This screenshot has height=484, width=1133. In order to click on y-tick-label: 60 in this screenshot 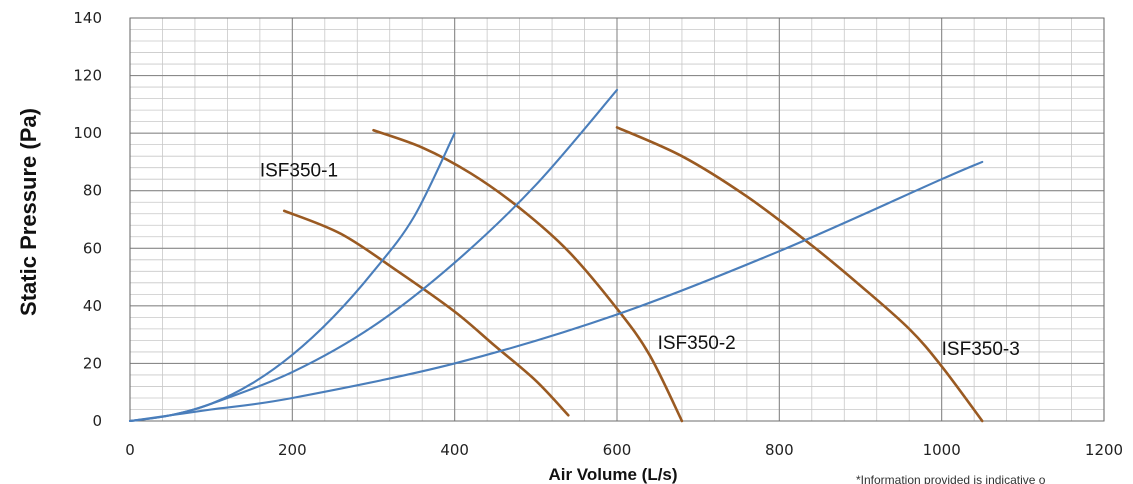, I will do `click(92, 248)`.